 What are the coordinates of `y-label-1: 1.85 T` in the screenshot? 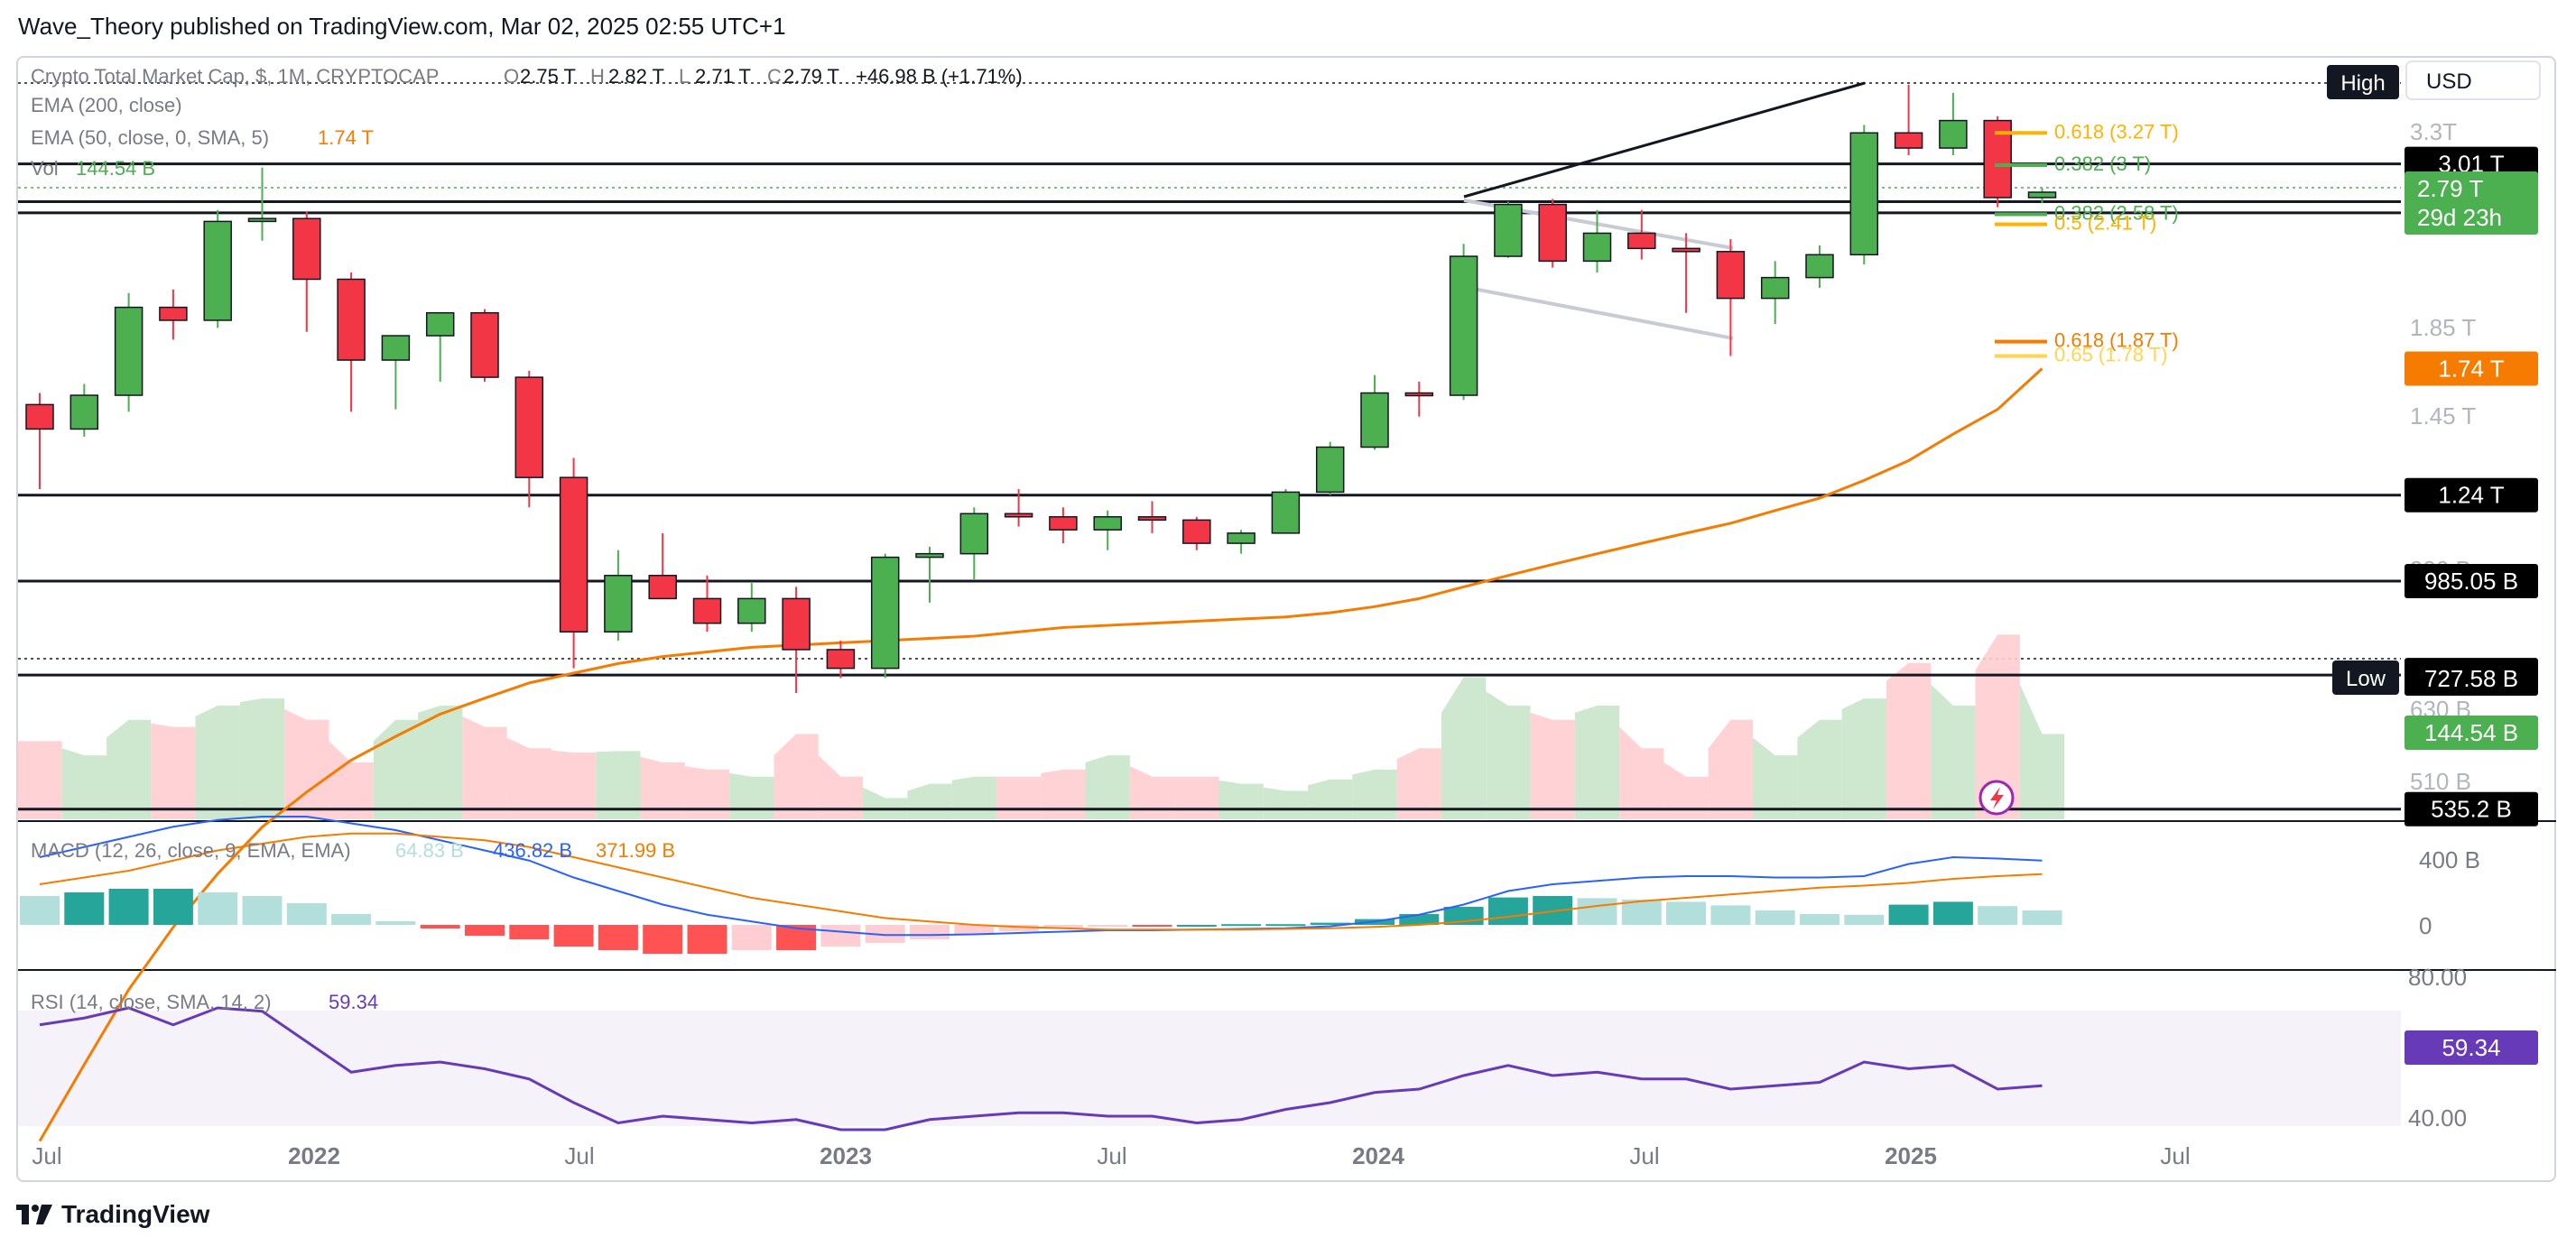 It's located at (2443, 327).